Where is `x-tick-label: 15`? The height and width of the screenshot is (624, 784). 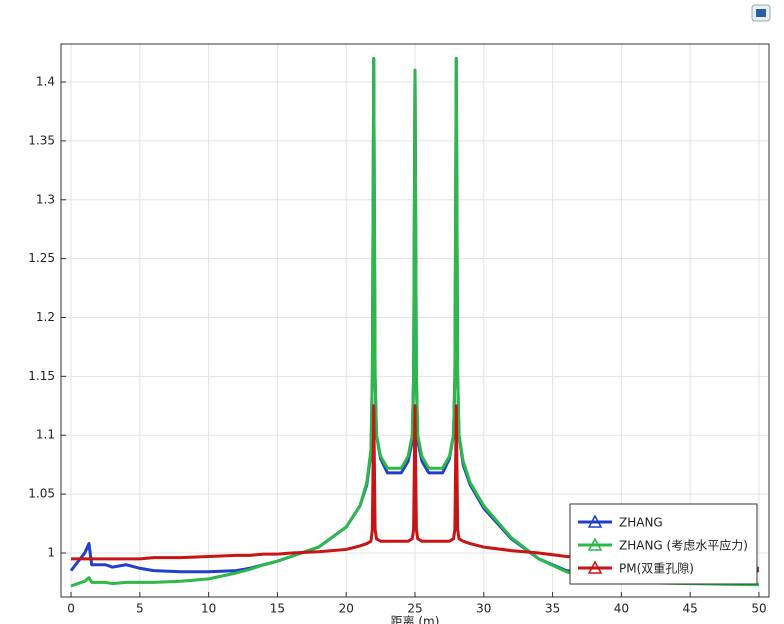 x-tick-label: 15 is located at coordinates (277, 609).